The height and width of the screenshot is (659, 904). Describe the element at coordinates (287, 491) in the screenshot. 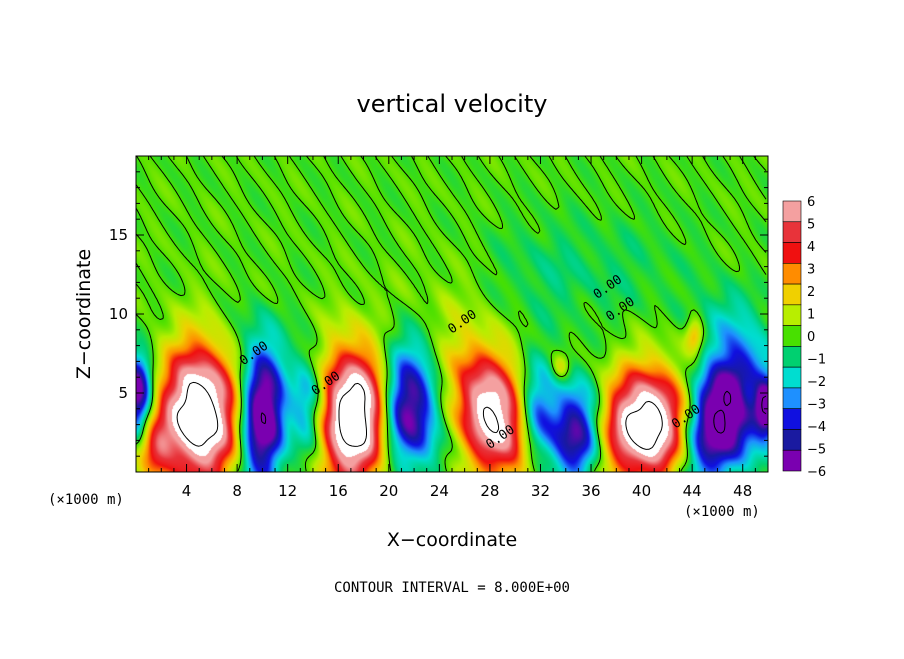

I see `x-tick-label: 12` at that location.